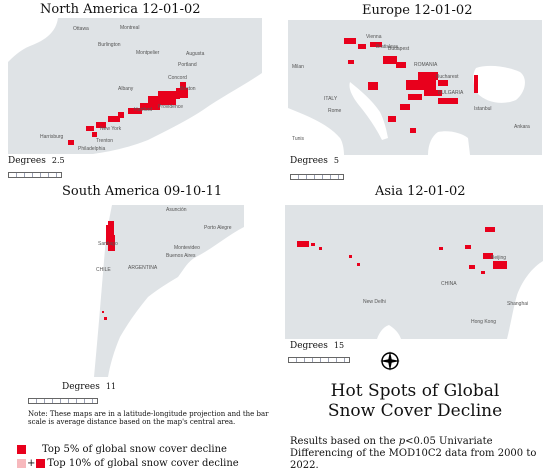 The height and width of the screenshot is (473, 550). What do you see at coordinates (129, 28) in the screenshot?
I see `place-label: Montreal` at bounding box center [129, 28].